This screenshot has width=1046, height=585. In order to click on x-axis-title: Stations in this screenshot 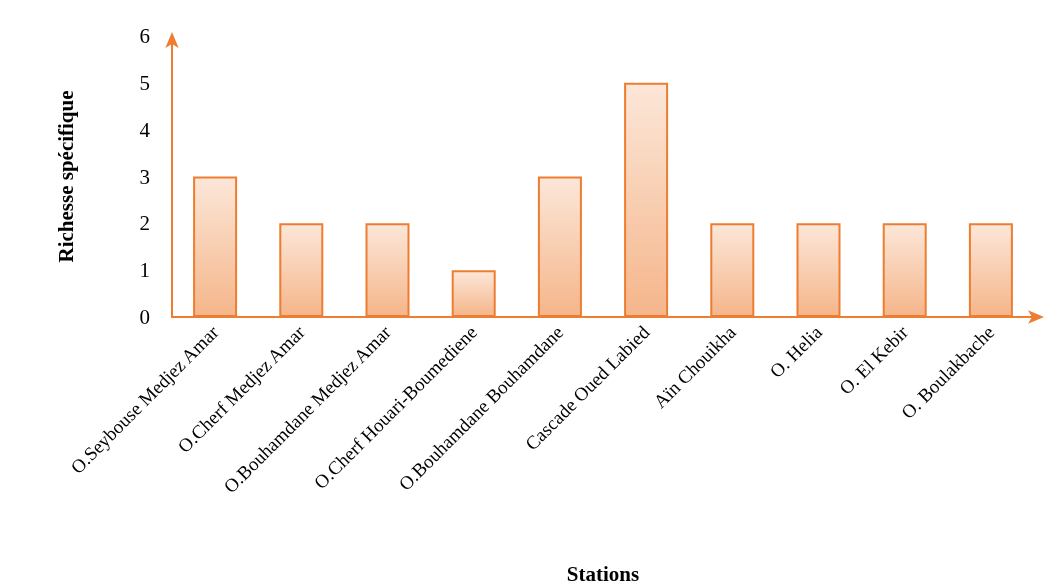, I will do `click(603, 573)`.